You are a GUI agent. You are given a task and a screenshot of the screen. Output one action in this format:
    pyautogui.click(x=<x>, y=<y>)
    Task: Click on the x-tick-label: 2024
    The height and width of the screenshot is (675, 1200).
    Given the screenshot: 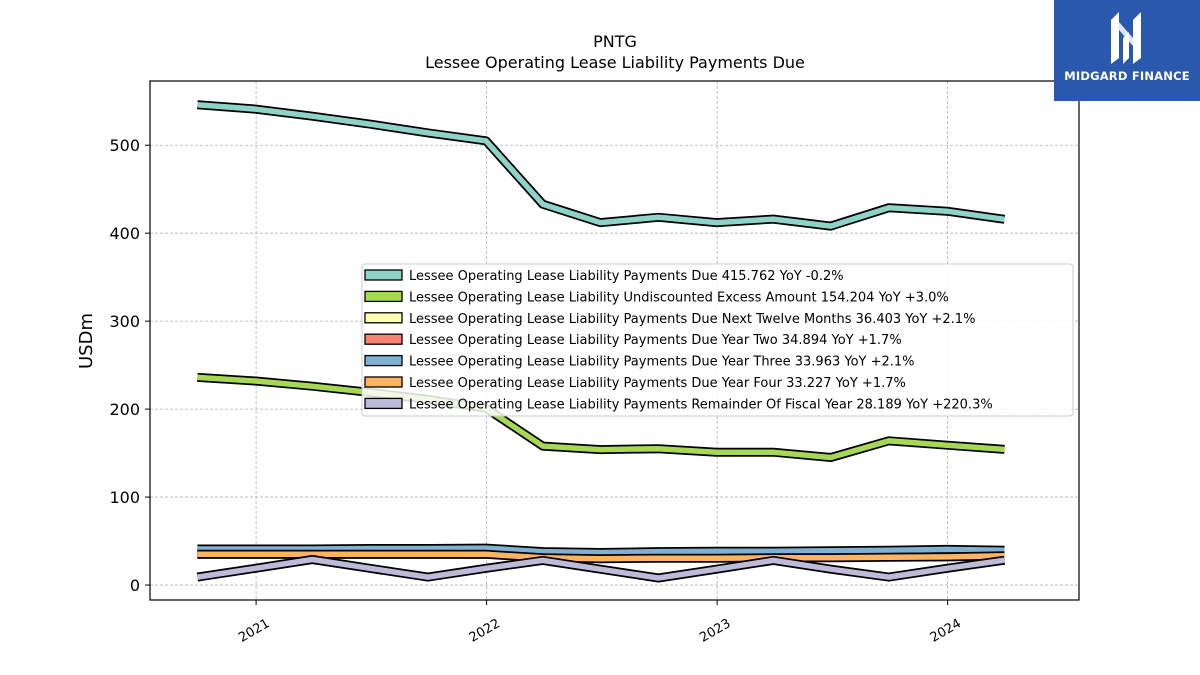 What is the action you would take?
    pyautogui.click(x=946, y=631)
    